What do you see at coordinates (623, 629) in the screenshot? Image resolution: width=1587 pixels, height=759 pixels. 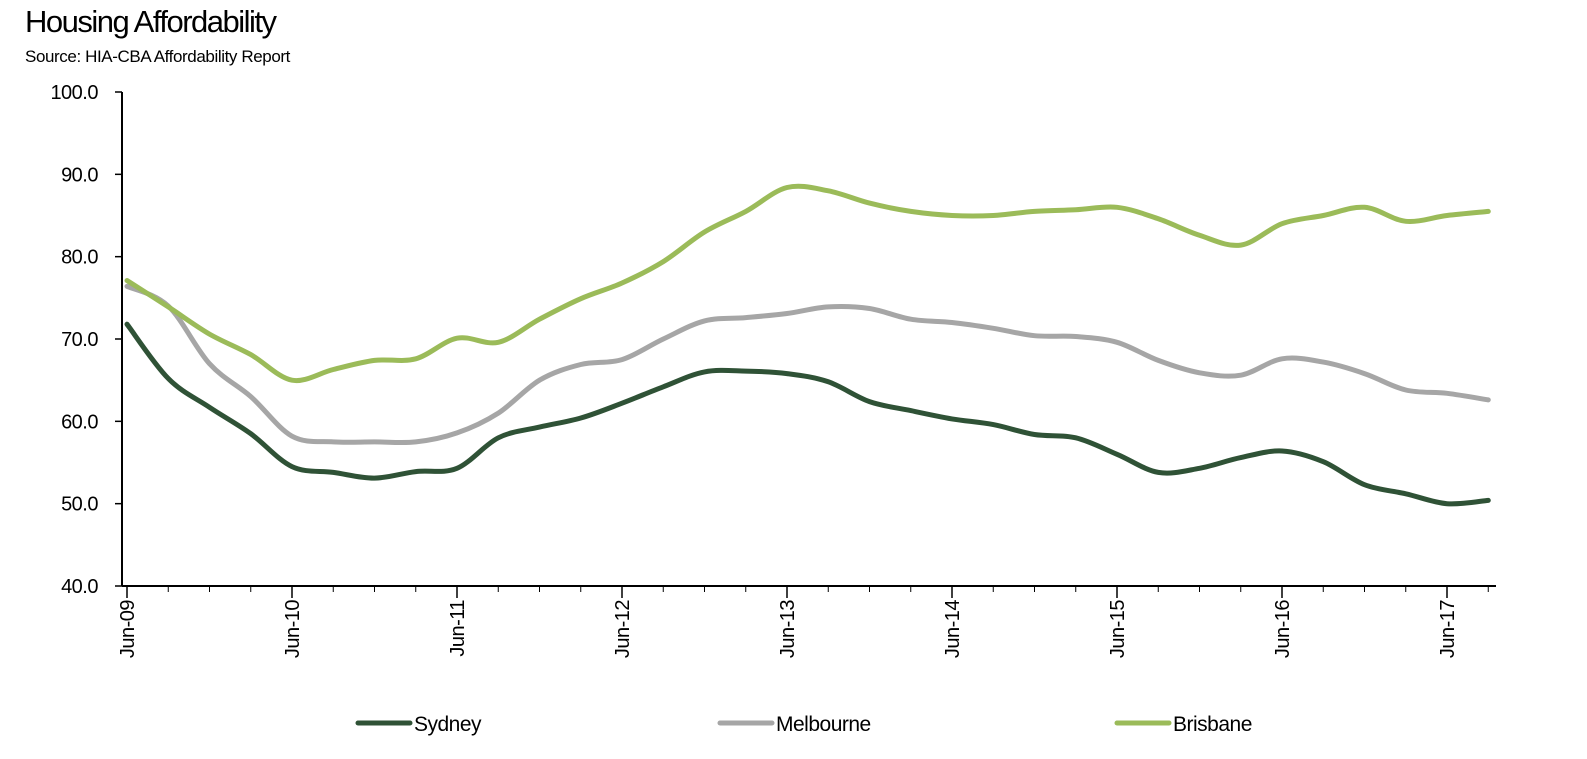 I see `x-tick-label: Jun-12` at bounding box center [623, 629].